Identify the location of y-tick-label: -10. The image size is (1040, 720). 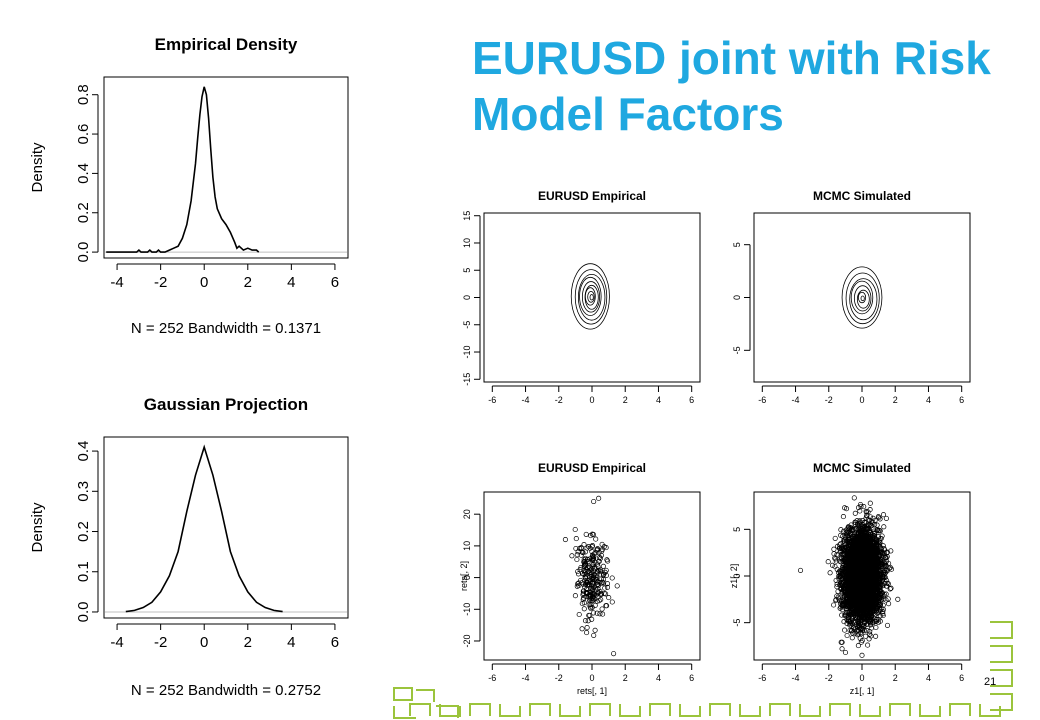
(467, 609).